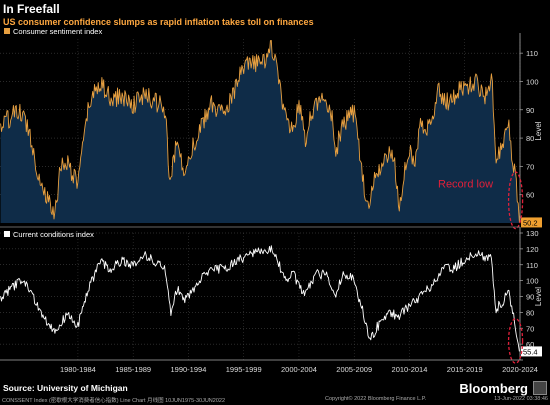  What do you see at coordinates (465, 369) in the screenshot?
I see `x-tick-label: 2015-2019` at bounding box center [465, 369].